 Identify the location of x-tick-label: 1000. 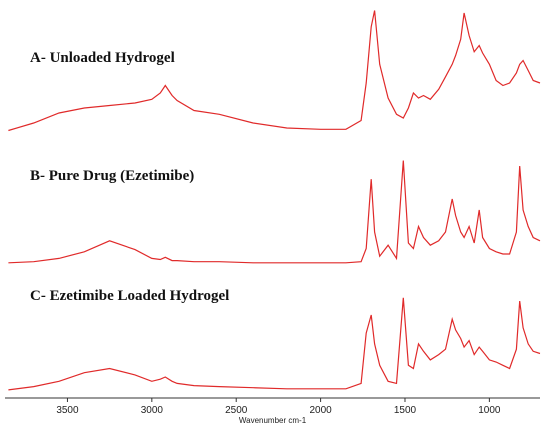
(489, 410).